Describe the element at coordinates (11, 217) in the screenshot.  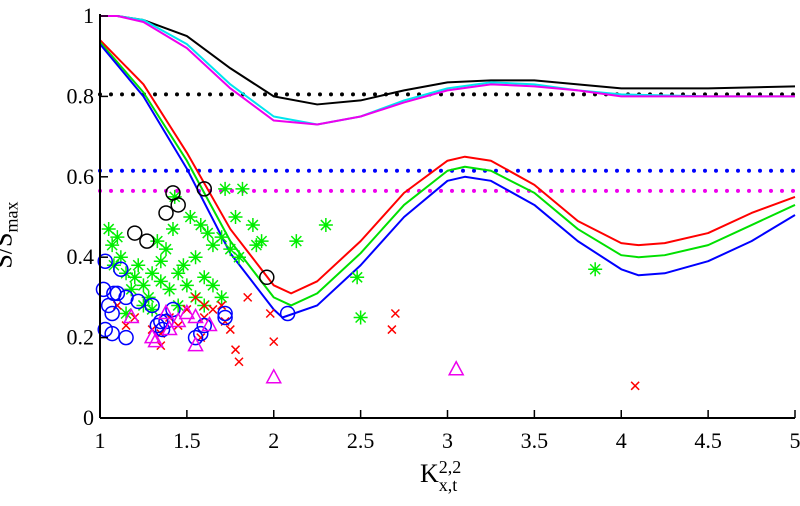
I see `y-label-sub: max` at that location.